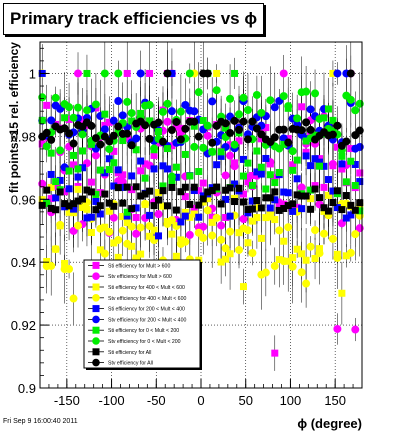  What do you see at coordinates (23, 136) in the screenshot?
I see `y-tick-label: 0.98` at bounding box center [23, 136].